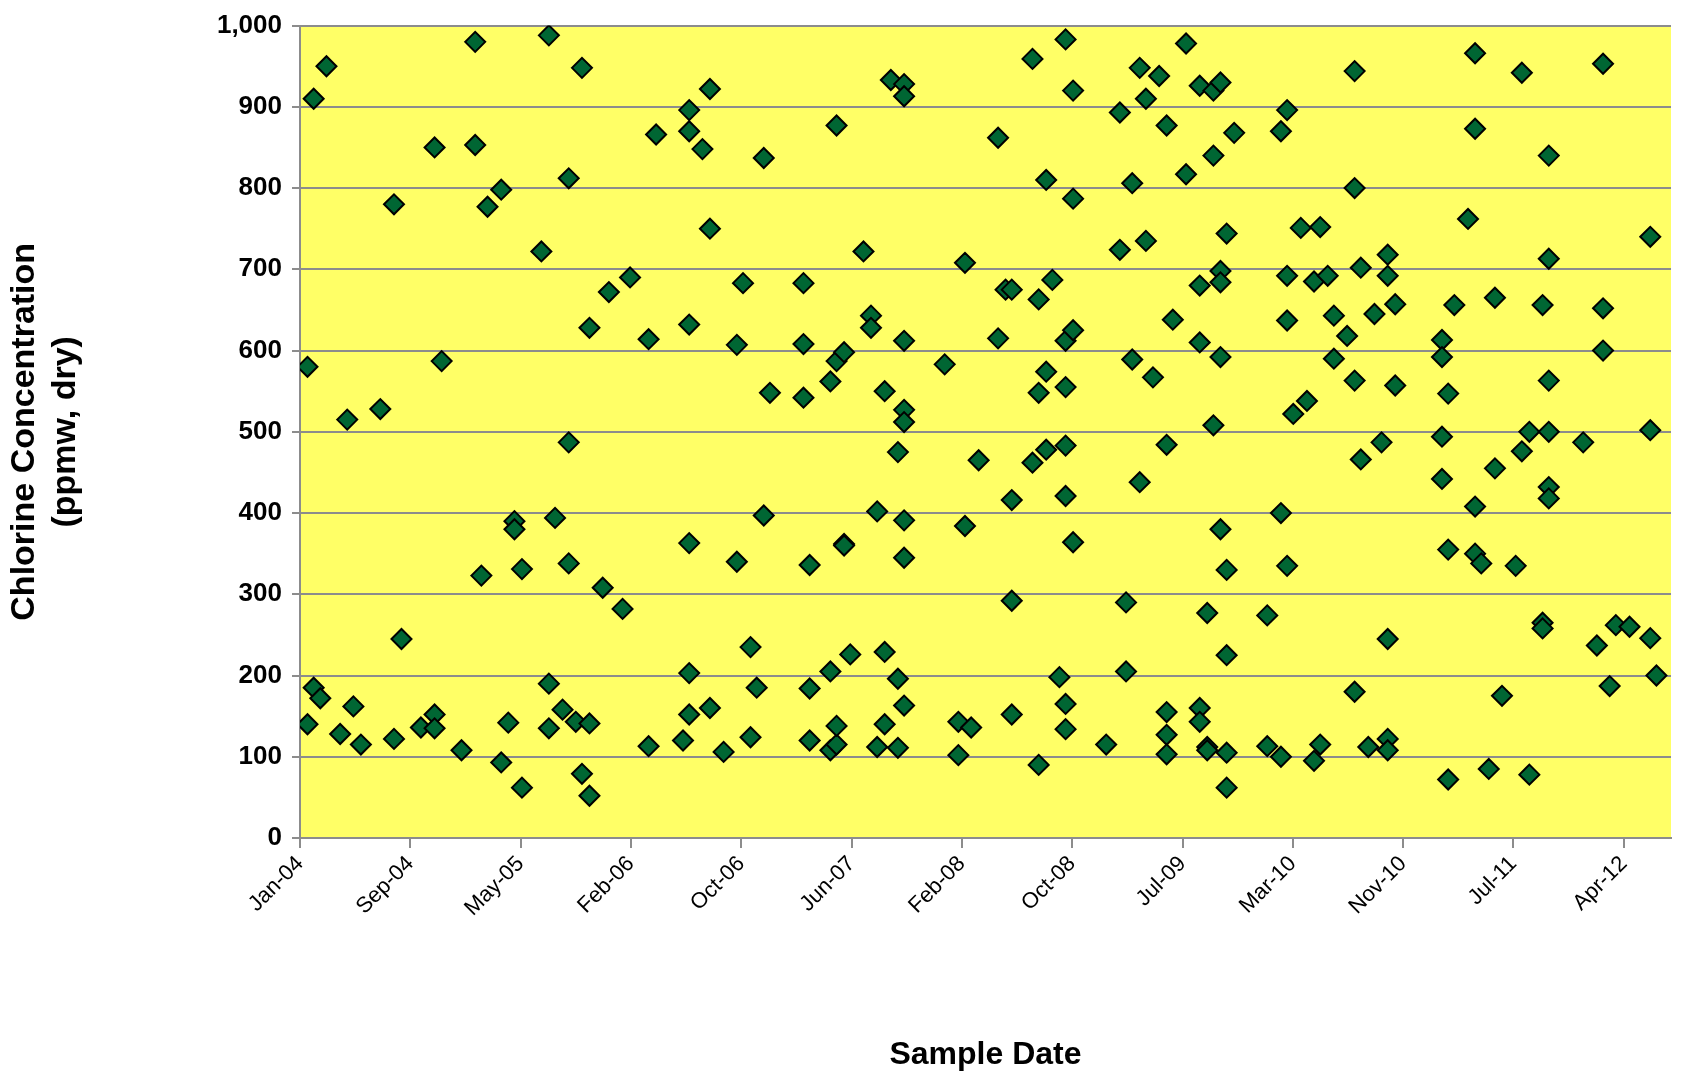 This screenshot has height=1088, width=1701. I want to click on y-tick-label: 0, so click(274, 836).